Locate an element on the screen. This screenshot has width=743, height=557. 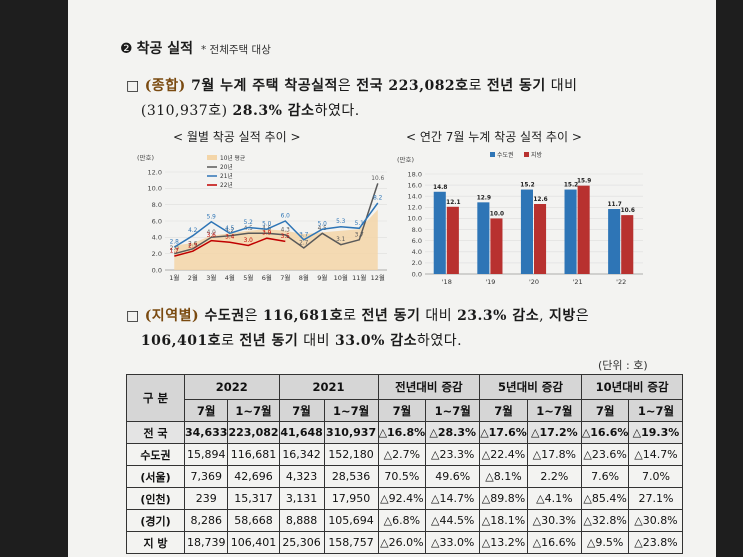
y-tick-label: 6.0 is located at coordinates (157, 221).